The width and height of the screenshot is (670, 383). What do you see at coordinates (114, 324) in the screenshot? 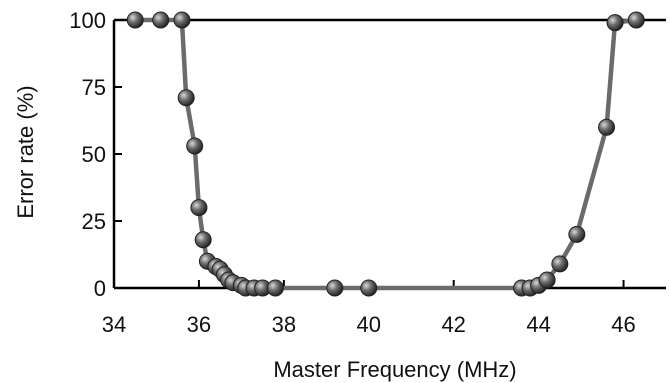
I see `x-tick-label: 34` at bounding box center [114, 324].